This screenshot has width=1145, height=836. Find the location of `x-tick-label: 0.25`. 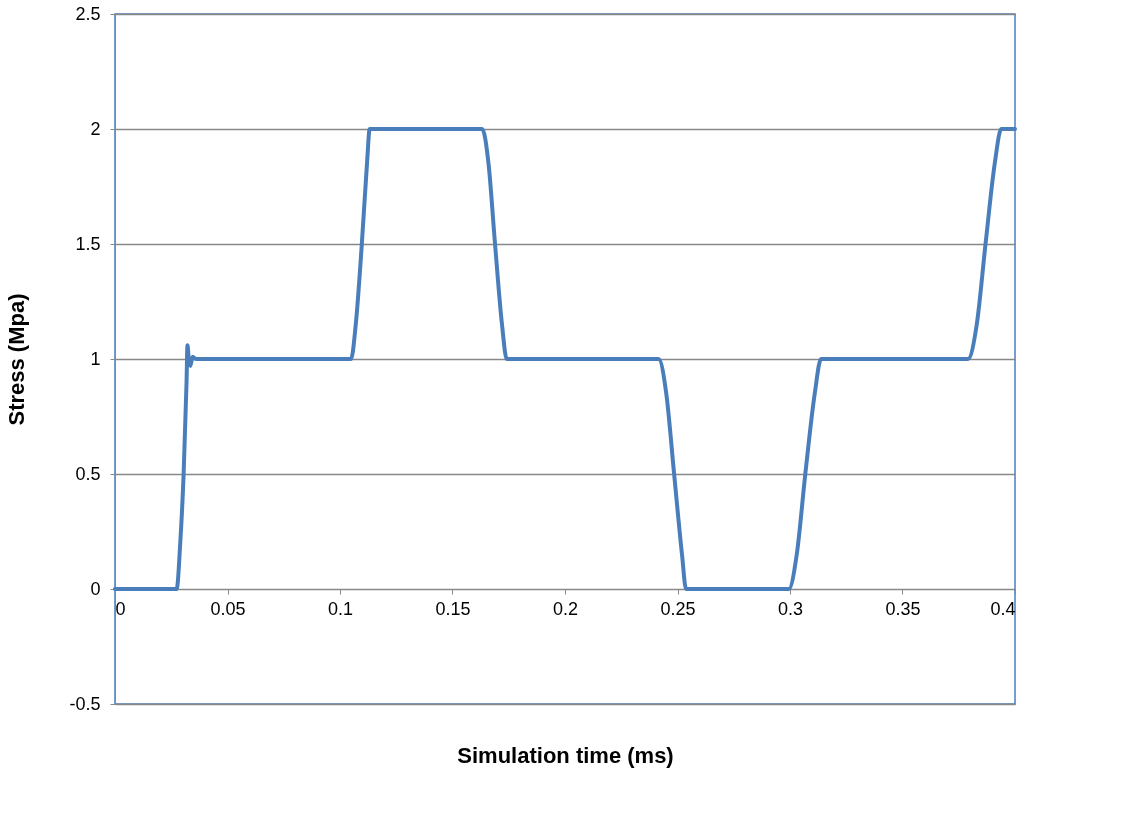

x-tick-label: 0.25 is located at coordinates (678, 608).